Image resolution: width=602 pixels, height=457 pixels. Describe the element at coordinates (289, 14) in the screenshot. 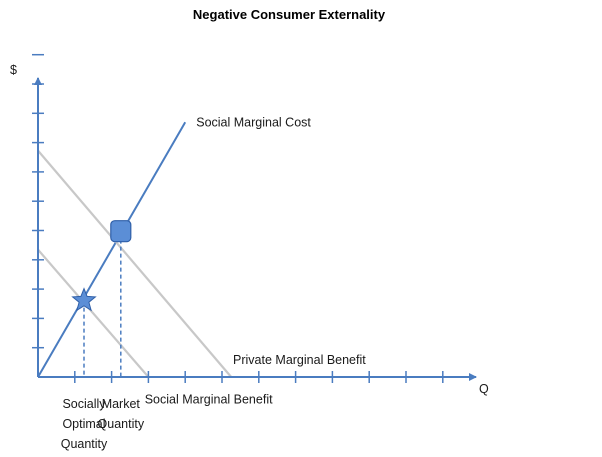

I see `chart-title: Negative Consumer Externality` at that location.